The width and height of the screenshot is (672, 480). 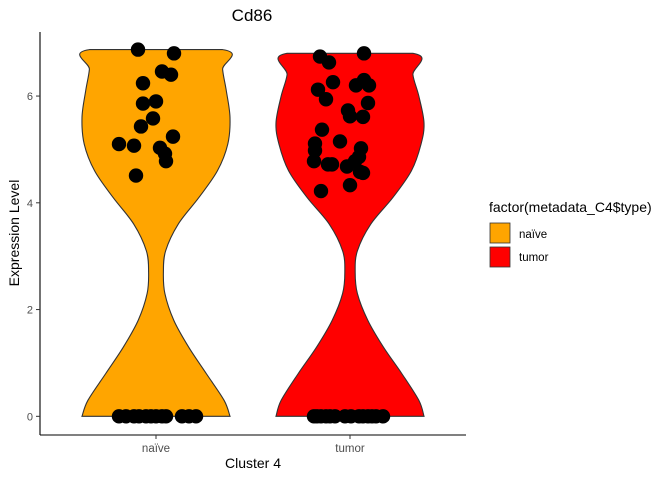 What do you see at coordinates (533, 235) in the screenshot?
I see `legend-label-naive: naïve` at bounding box center [533, 235].